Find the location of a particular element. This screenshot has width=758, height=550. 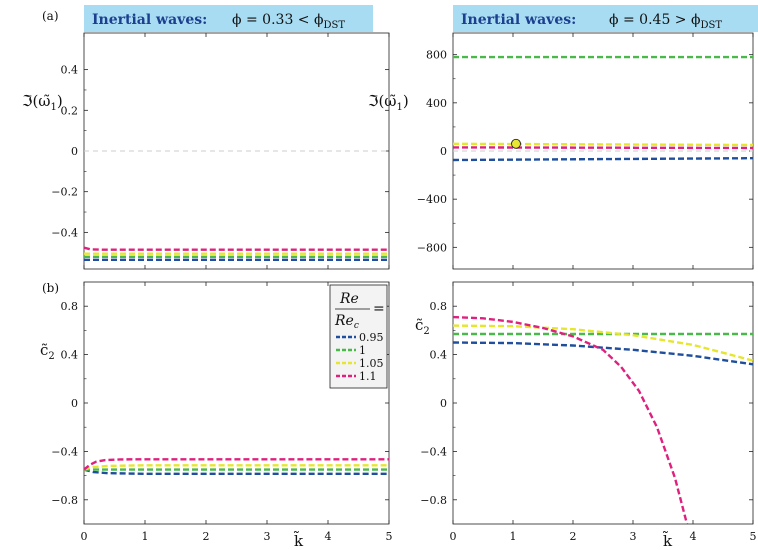

title-right-math-sub: DST is located at coordinates (712, 25).